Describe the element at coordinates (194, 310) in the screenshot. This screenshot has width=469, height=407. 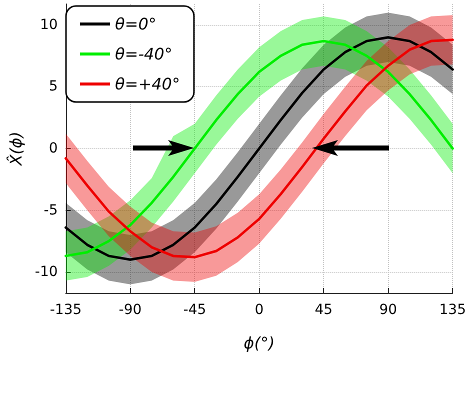
I see `x-tick-label: -45` at that location.